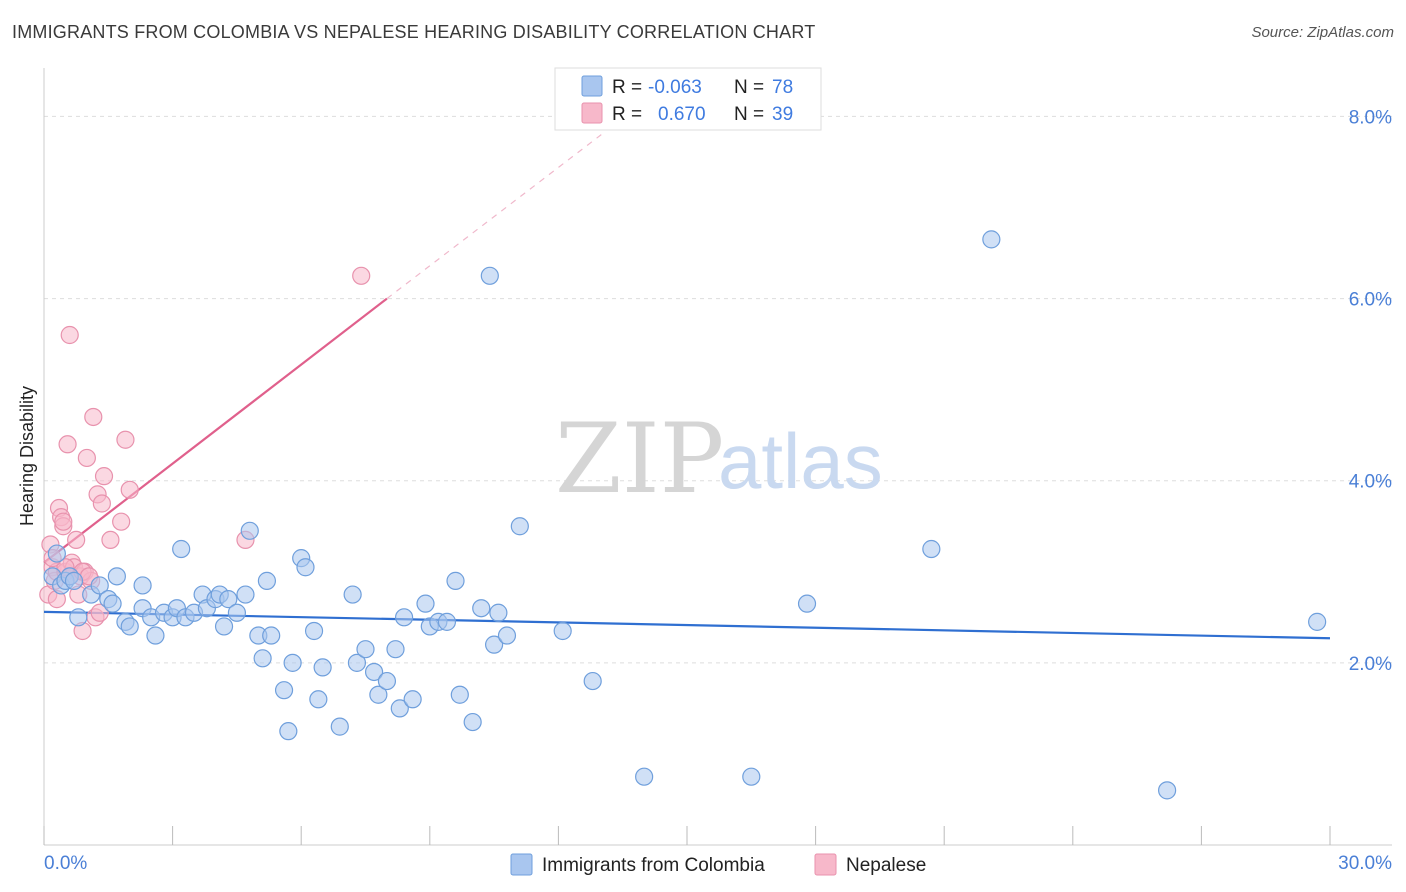 Image resolution: width=1406 pixels, height=892 pixels. I want to click on series-legend-label-nepalese: Nepalese, so click(886, 865).